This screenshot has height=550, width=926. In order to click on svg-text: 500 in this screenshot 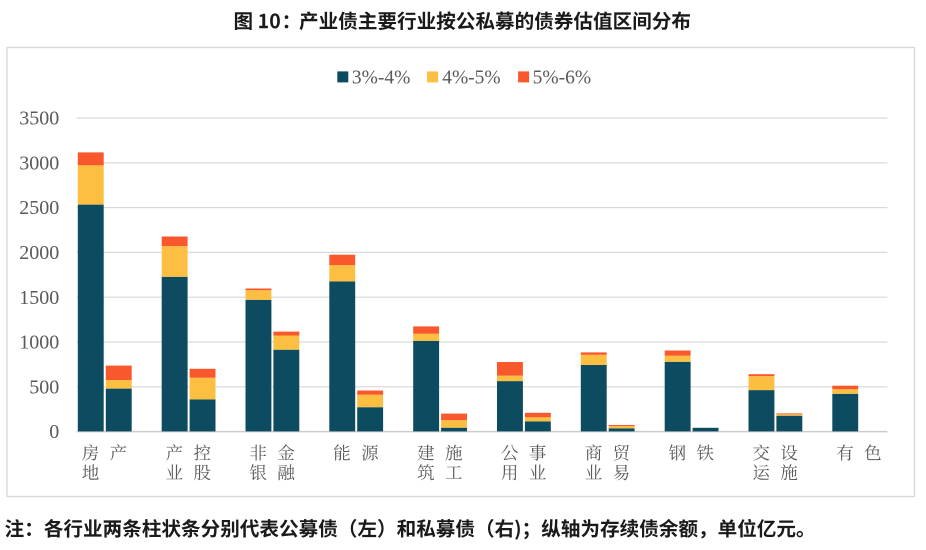, I will do `click(44, 387)`.